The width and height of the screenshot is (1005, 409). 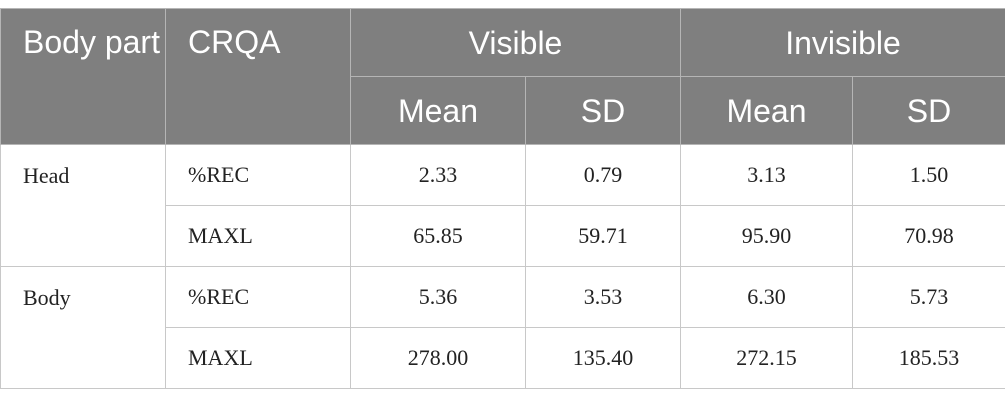 I want to click on group-header: Invisible, so click(x=842, y=42).